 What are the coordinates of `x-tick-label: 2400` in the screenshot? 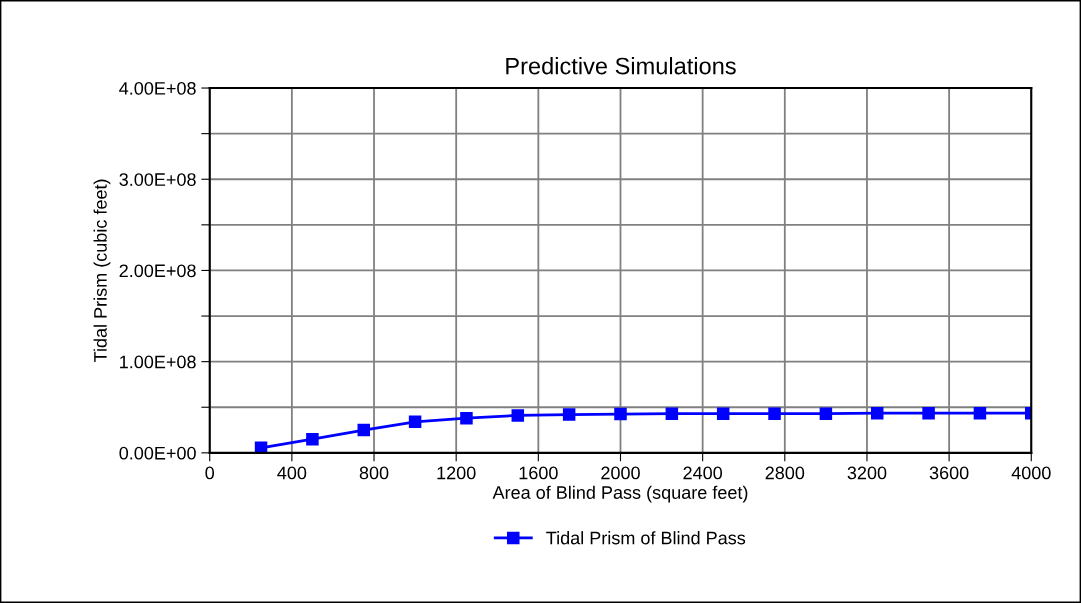 It's located at (703, 473).